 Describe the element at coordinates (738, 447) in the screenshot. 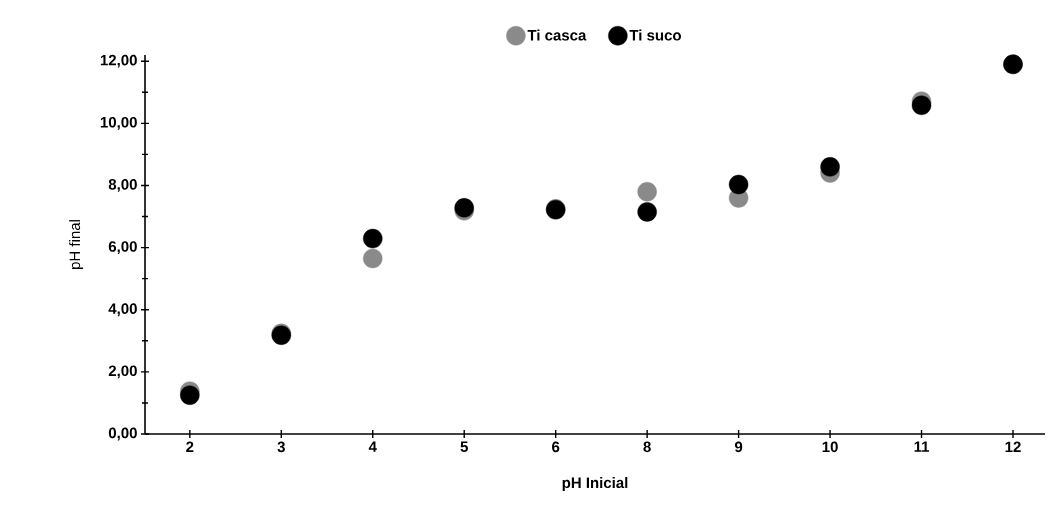

I see `x-tick-label: 9` at that location.